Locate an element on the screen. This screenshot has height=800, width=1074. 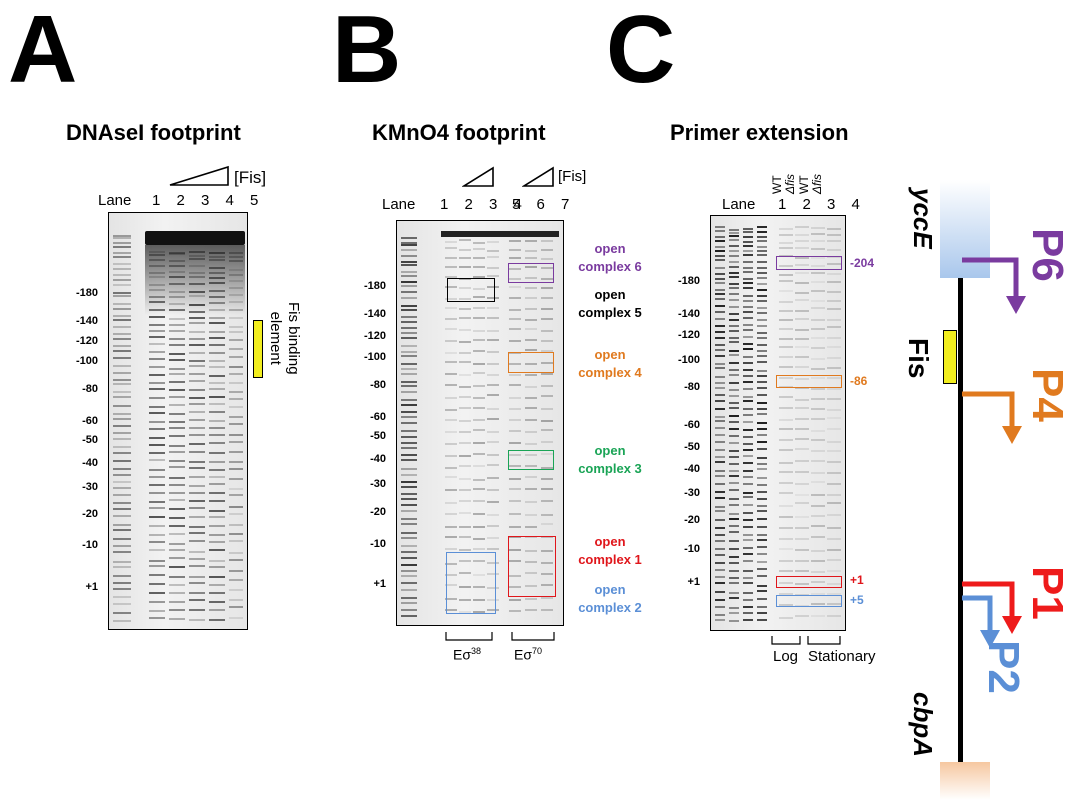
tick: -100 is located at coordinates (86, 361).